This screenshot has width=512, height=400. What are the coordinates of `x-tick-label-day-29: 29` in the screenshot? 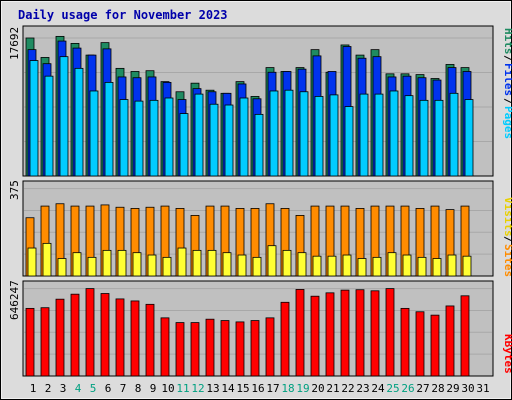 It's located at (452, 388).